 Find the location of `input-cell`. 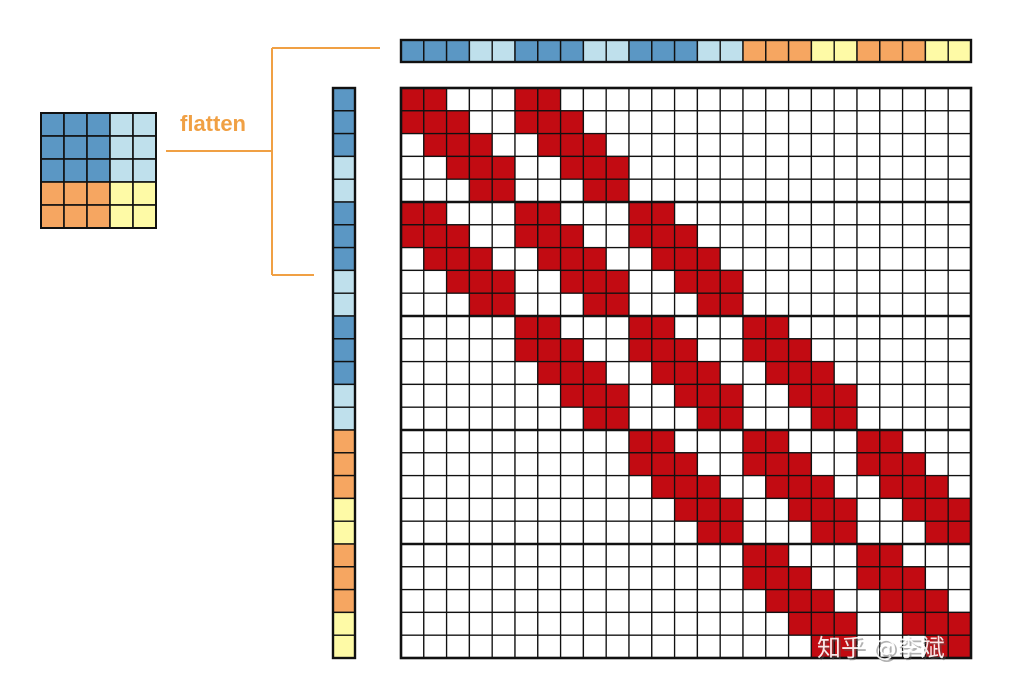

input-cell is located at coordinates (98, 216).